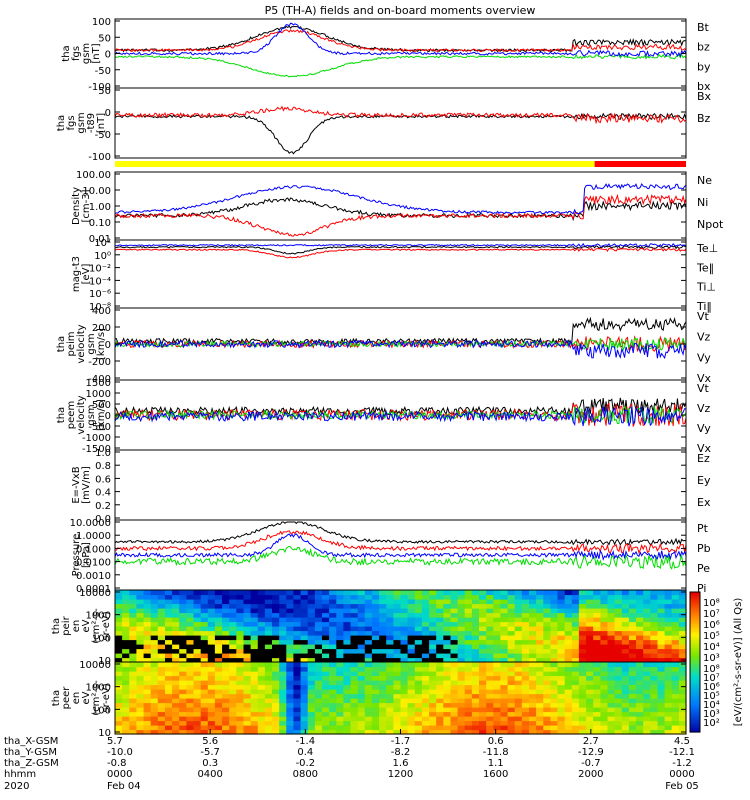 The image size is (750, 800). Describe the element at coordinates (704, 337) in the screenshot. I see `legend-entry: Vz` at that location.